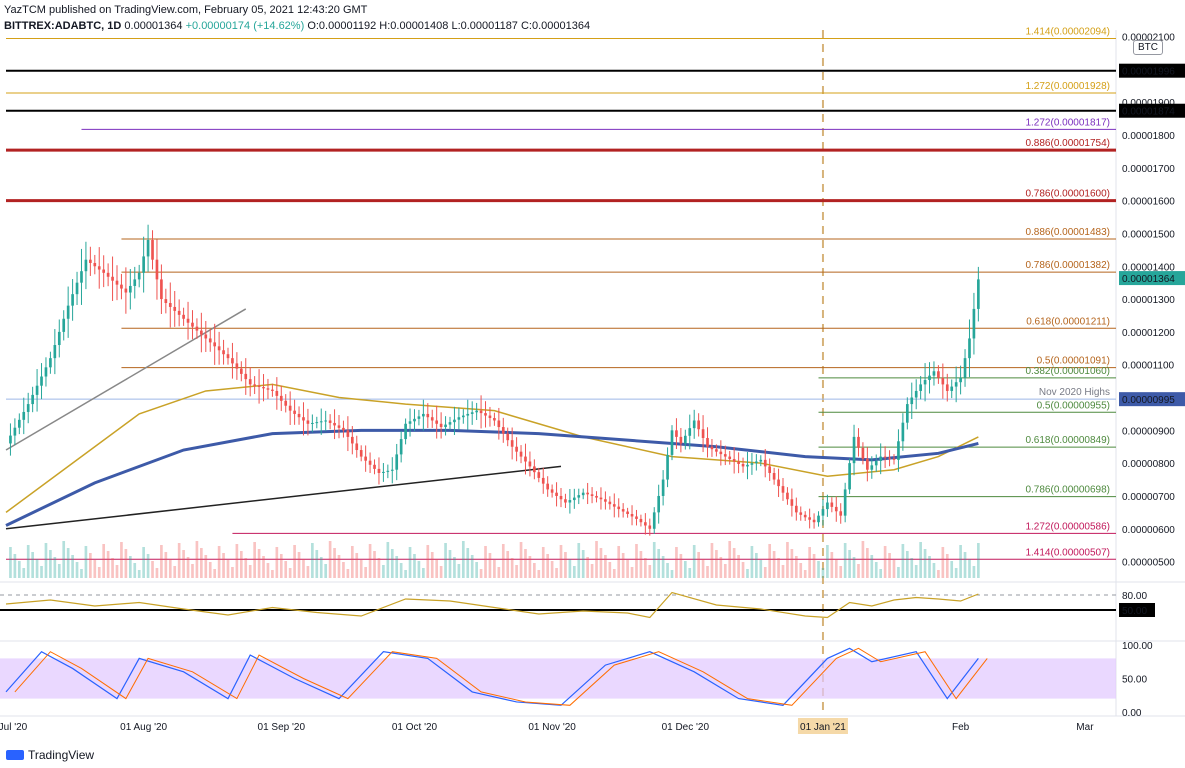 Image resolution: width=1185 pixels, height=768 pixels. I want to click on stoch-band, so click(558, 678).